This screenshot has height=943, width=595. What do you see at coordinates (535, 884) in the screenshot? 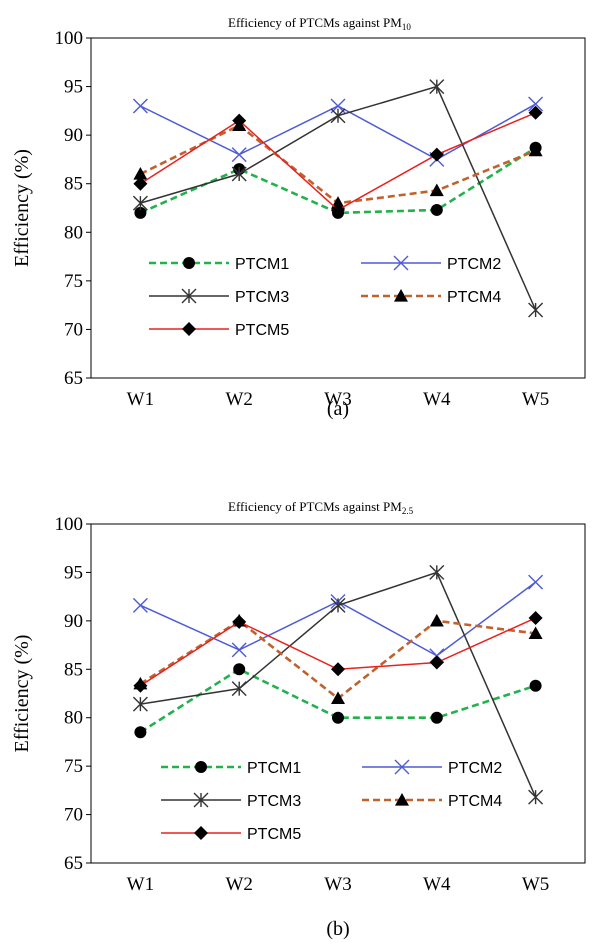
I see `x-tick-label: W5` at bounding box center [535, 884].